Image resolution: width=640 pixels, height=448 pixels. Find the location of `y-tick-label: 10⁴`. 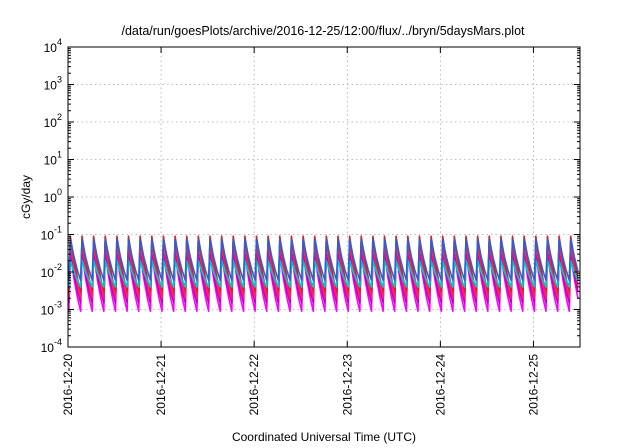

y-tick-label: 10⁴ is located at coordinates (53, 46).